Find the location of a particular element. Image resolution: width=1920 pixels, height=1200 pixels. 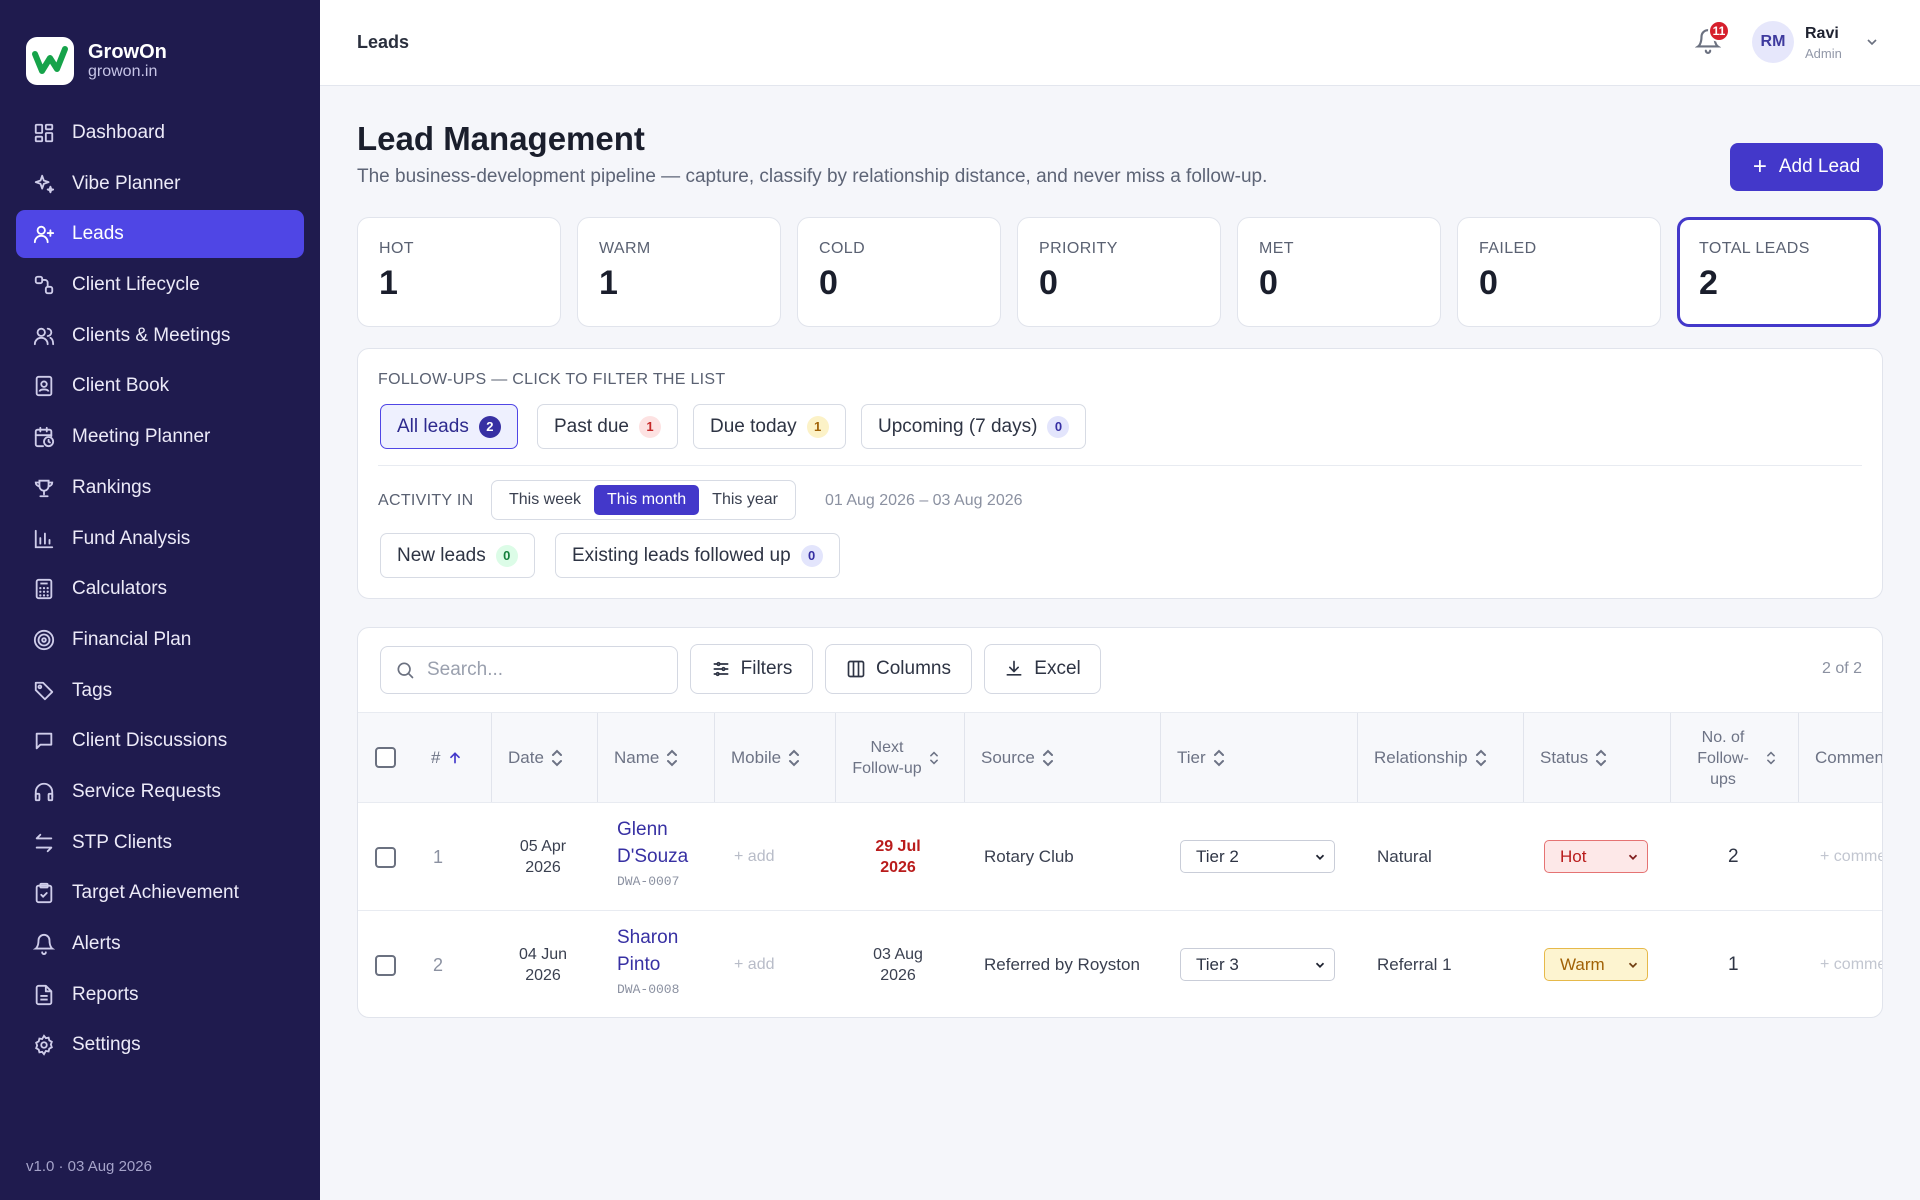

column-header-relationship: Relationship is located at coordinates (1440, 758).